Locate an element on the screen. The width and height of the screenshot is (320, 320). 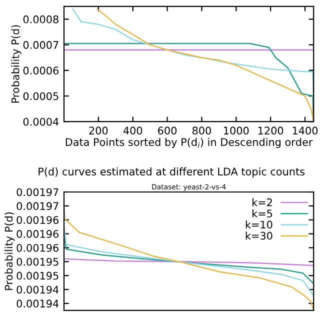
legend-label: k=30 is located at coordinates (259, 236).